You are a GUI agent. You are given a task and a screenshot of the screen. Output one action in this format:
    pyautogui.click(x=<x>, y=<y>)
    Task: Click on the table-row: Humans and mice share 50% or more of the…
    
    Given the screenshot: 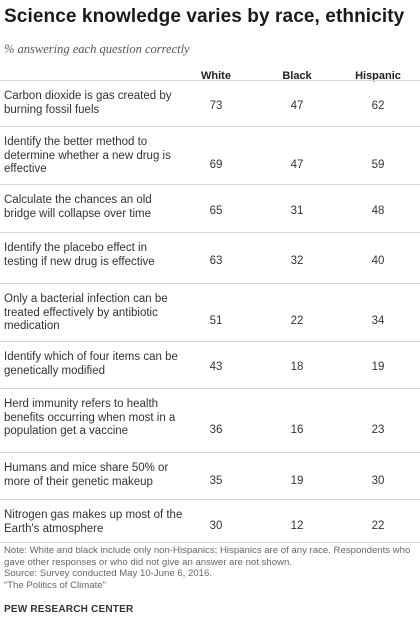 What is the action you would take?
    pyautogui.click(x=210, y=476)
    